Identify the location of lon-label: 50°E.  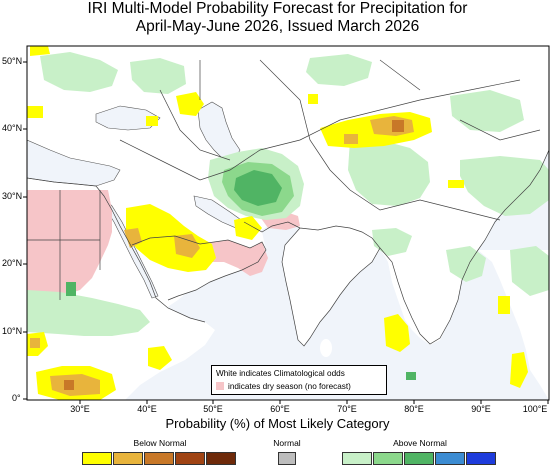
(213, 409).